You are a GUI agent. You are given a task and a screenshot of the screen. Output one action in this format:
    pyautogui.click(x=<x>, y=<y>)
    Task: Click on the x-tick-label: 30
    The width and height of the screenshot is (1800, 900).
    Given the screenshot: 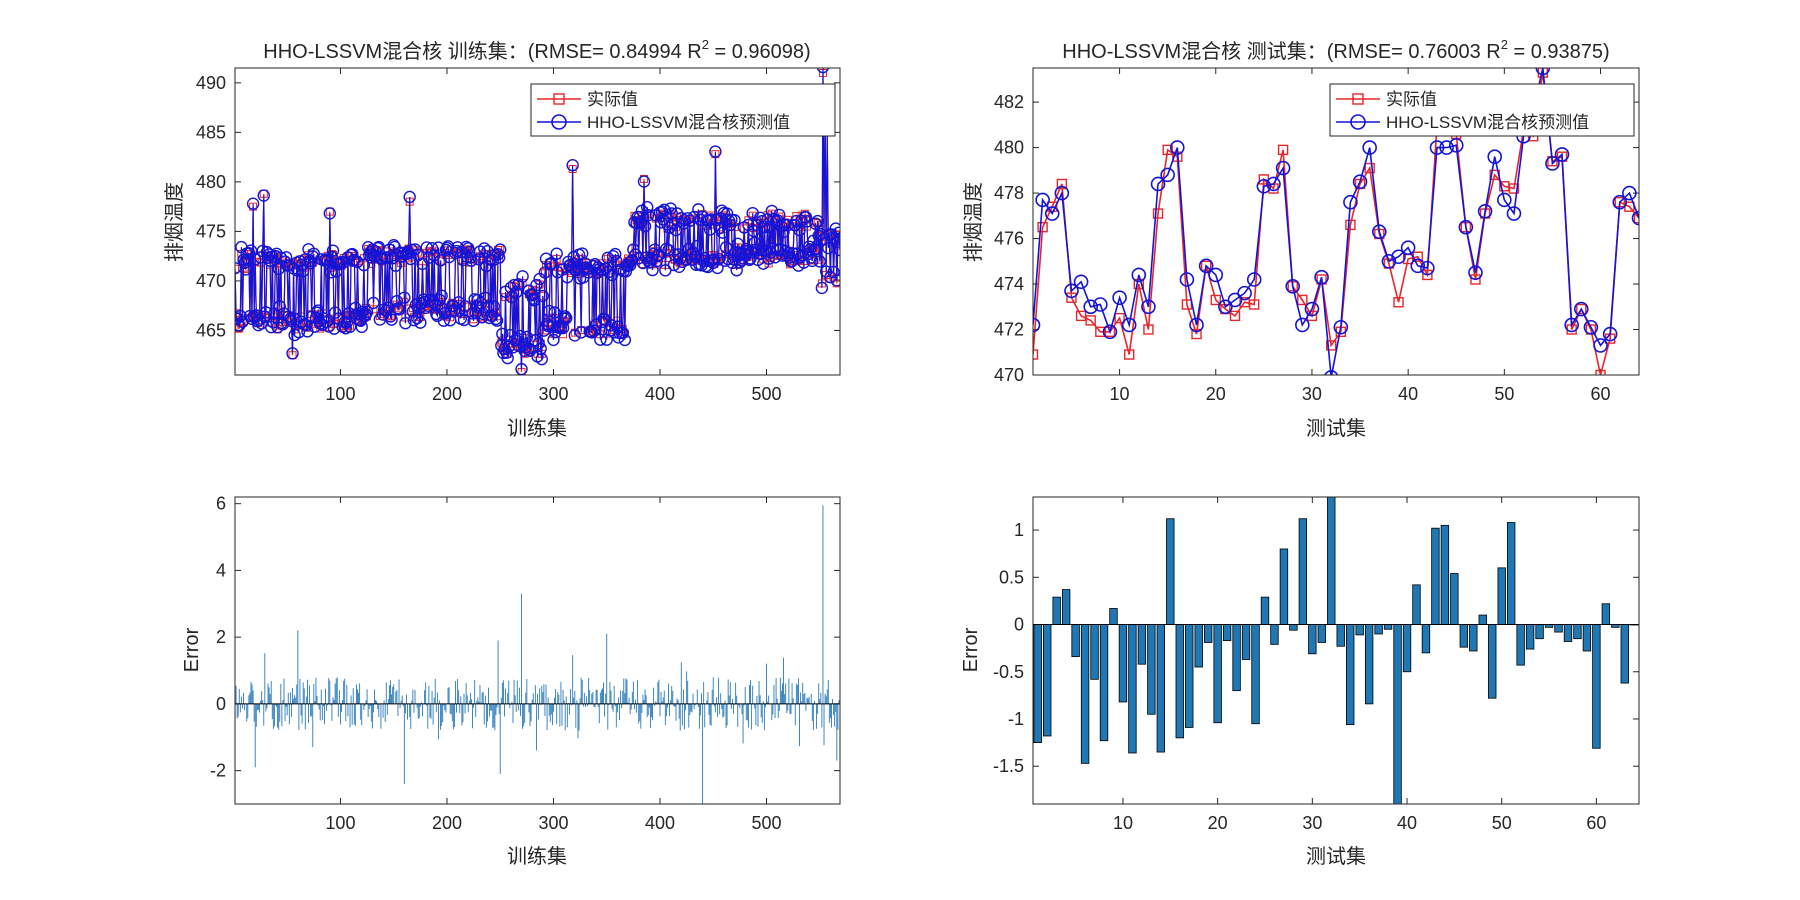 What is the action you would take?
    pyautogui.click(x=1312, y=394)
    